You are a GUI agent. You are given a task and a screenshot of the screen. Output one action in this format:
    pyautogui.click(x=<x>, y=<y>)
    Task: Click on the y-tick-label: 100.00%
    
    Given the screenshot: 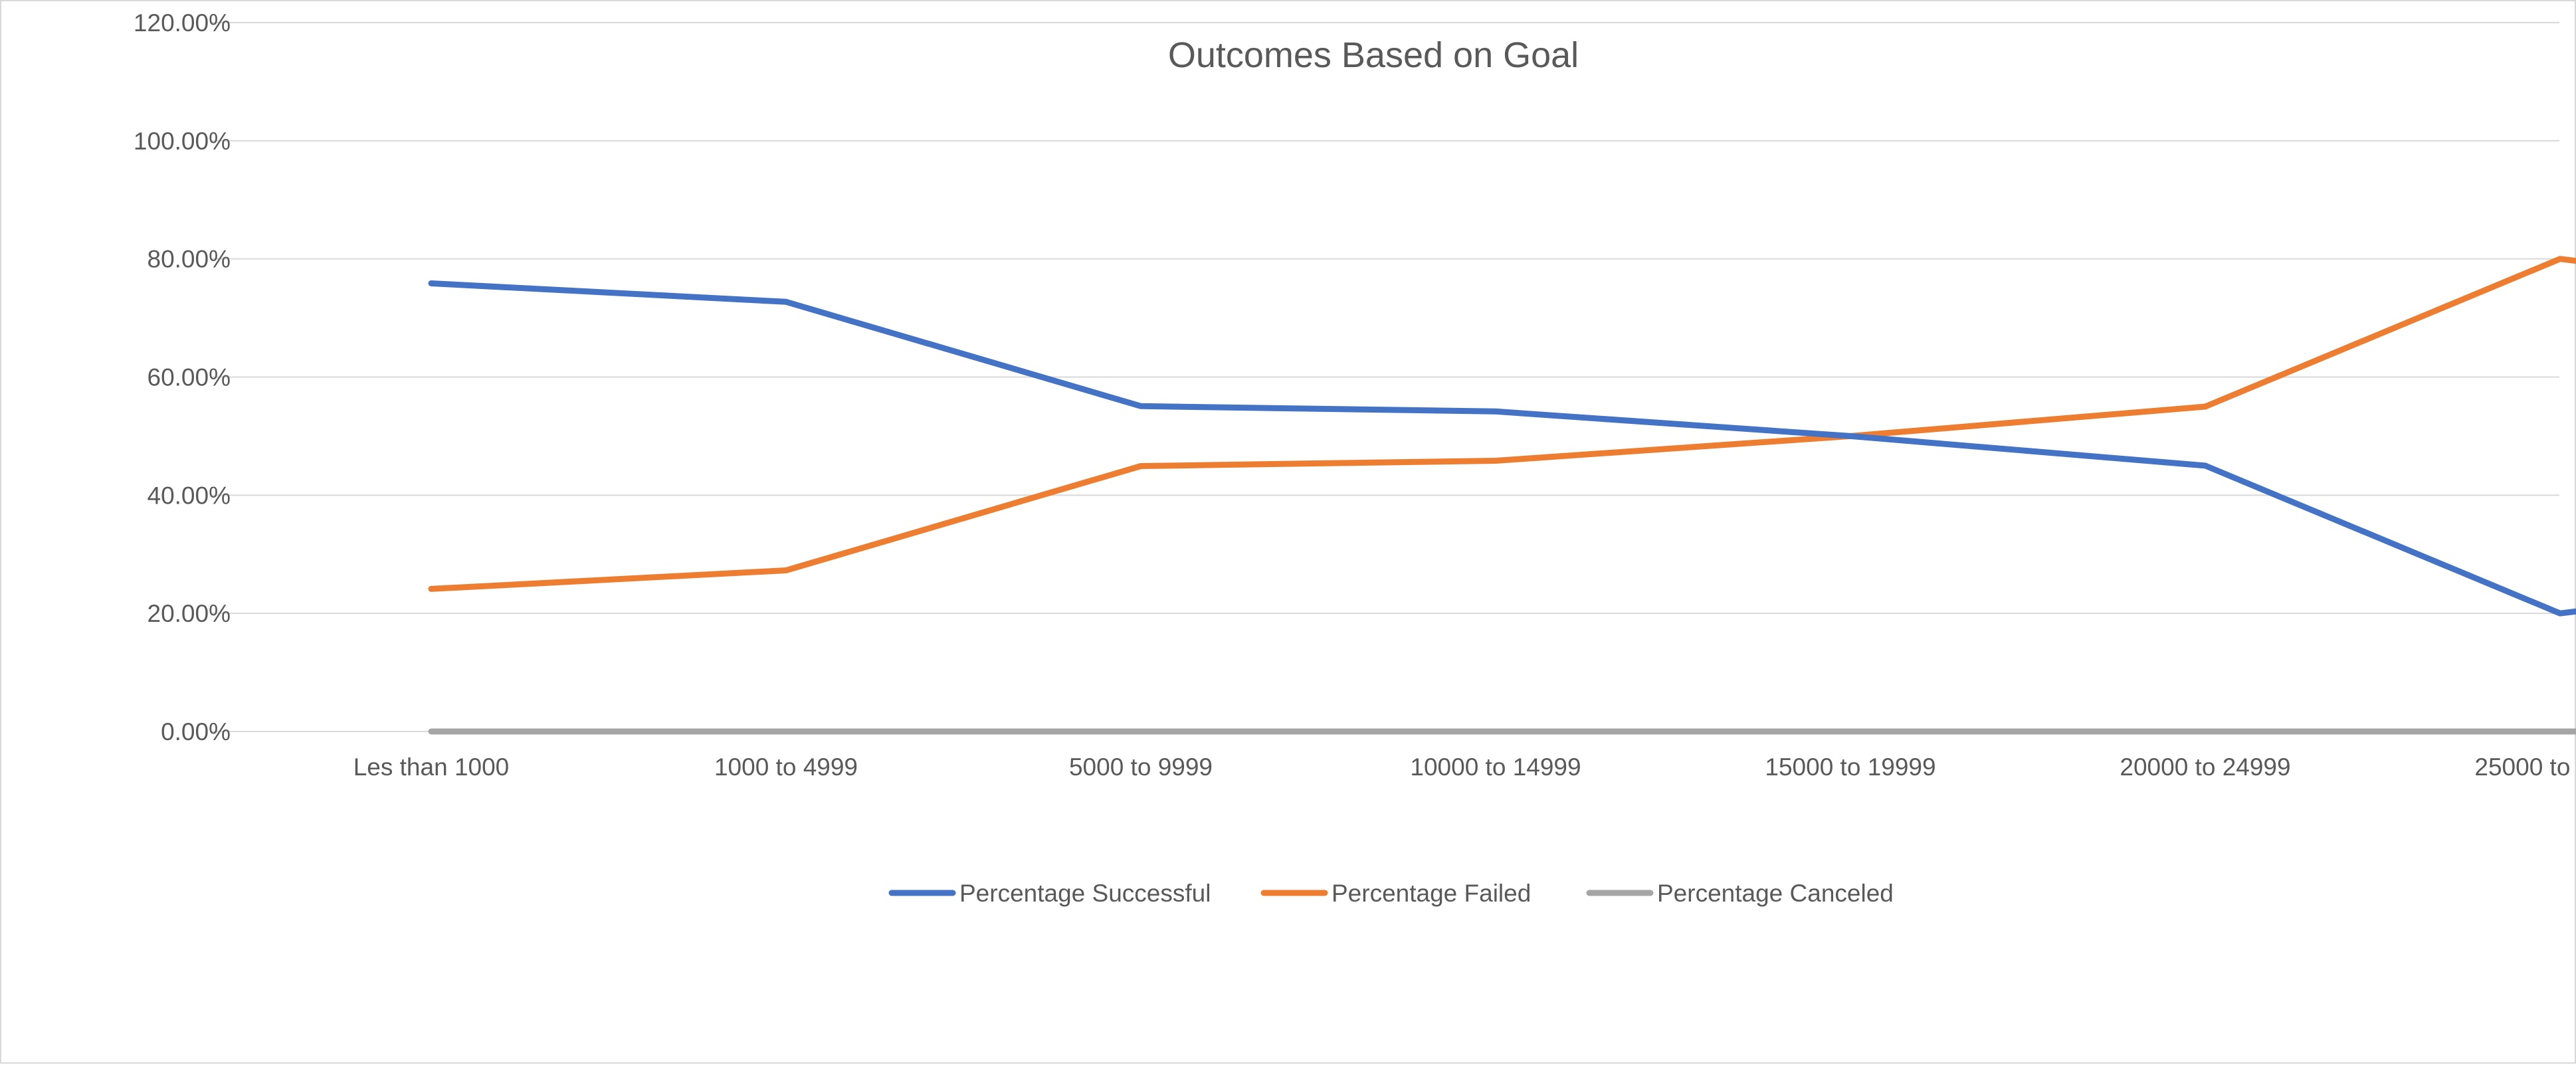 What is the action you would take?
    pyautogui.click(x=182, y=141)
    